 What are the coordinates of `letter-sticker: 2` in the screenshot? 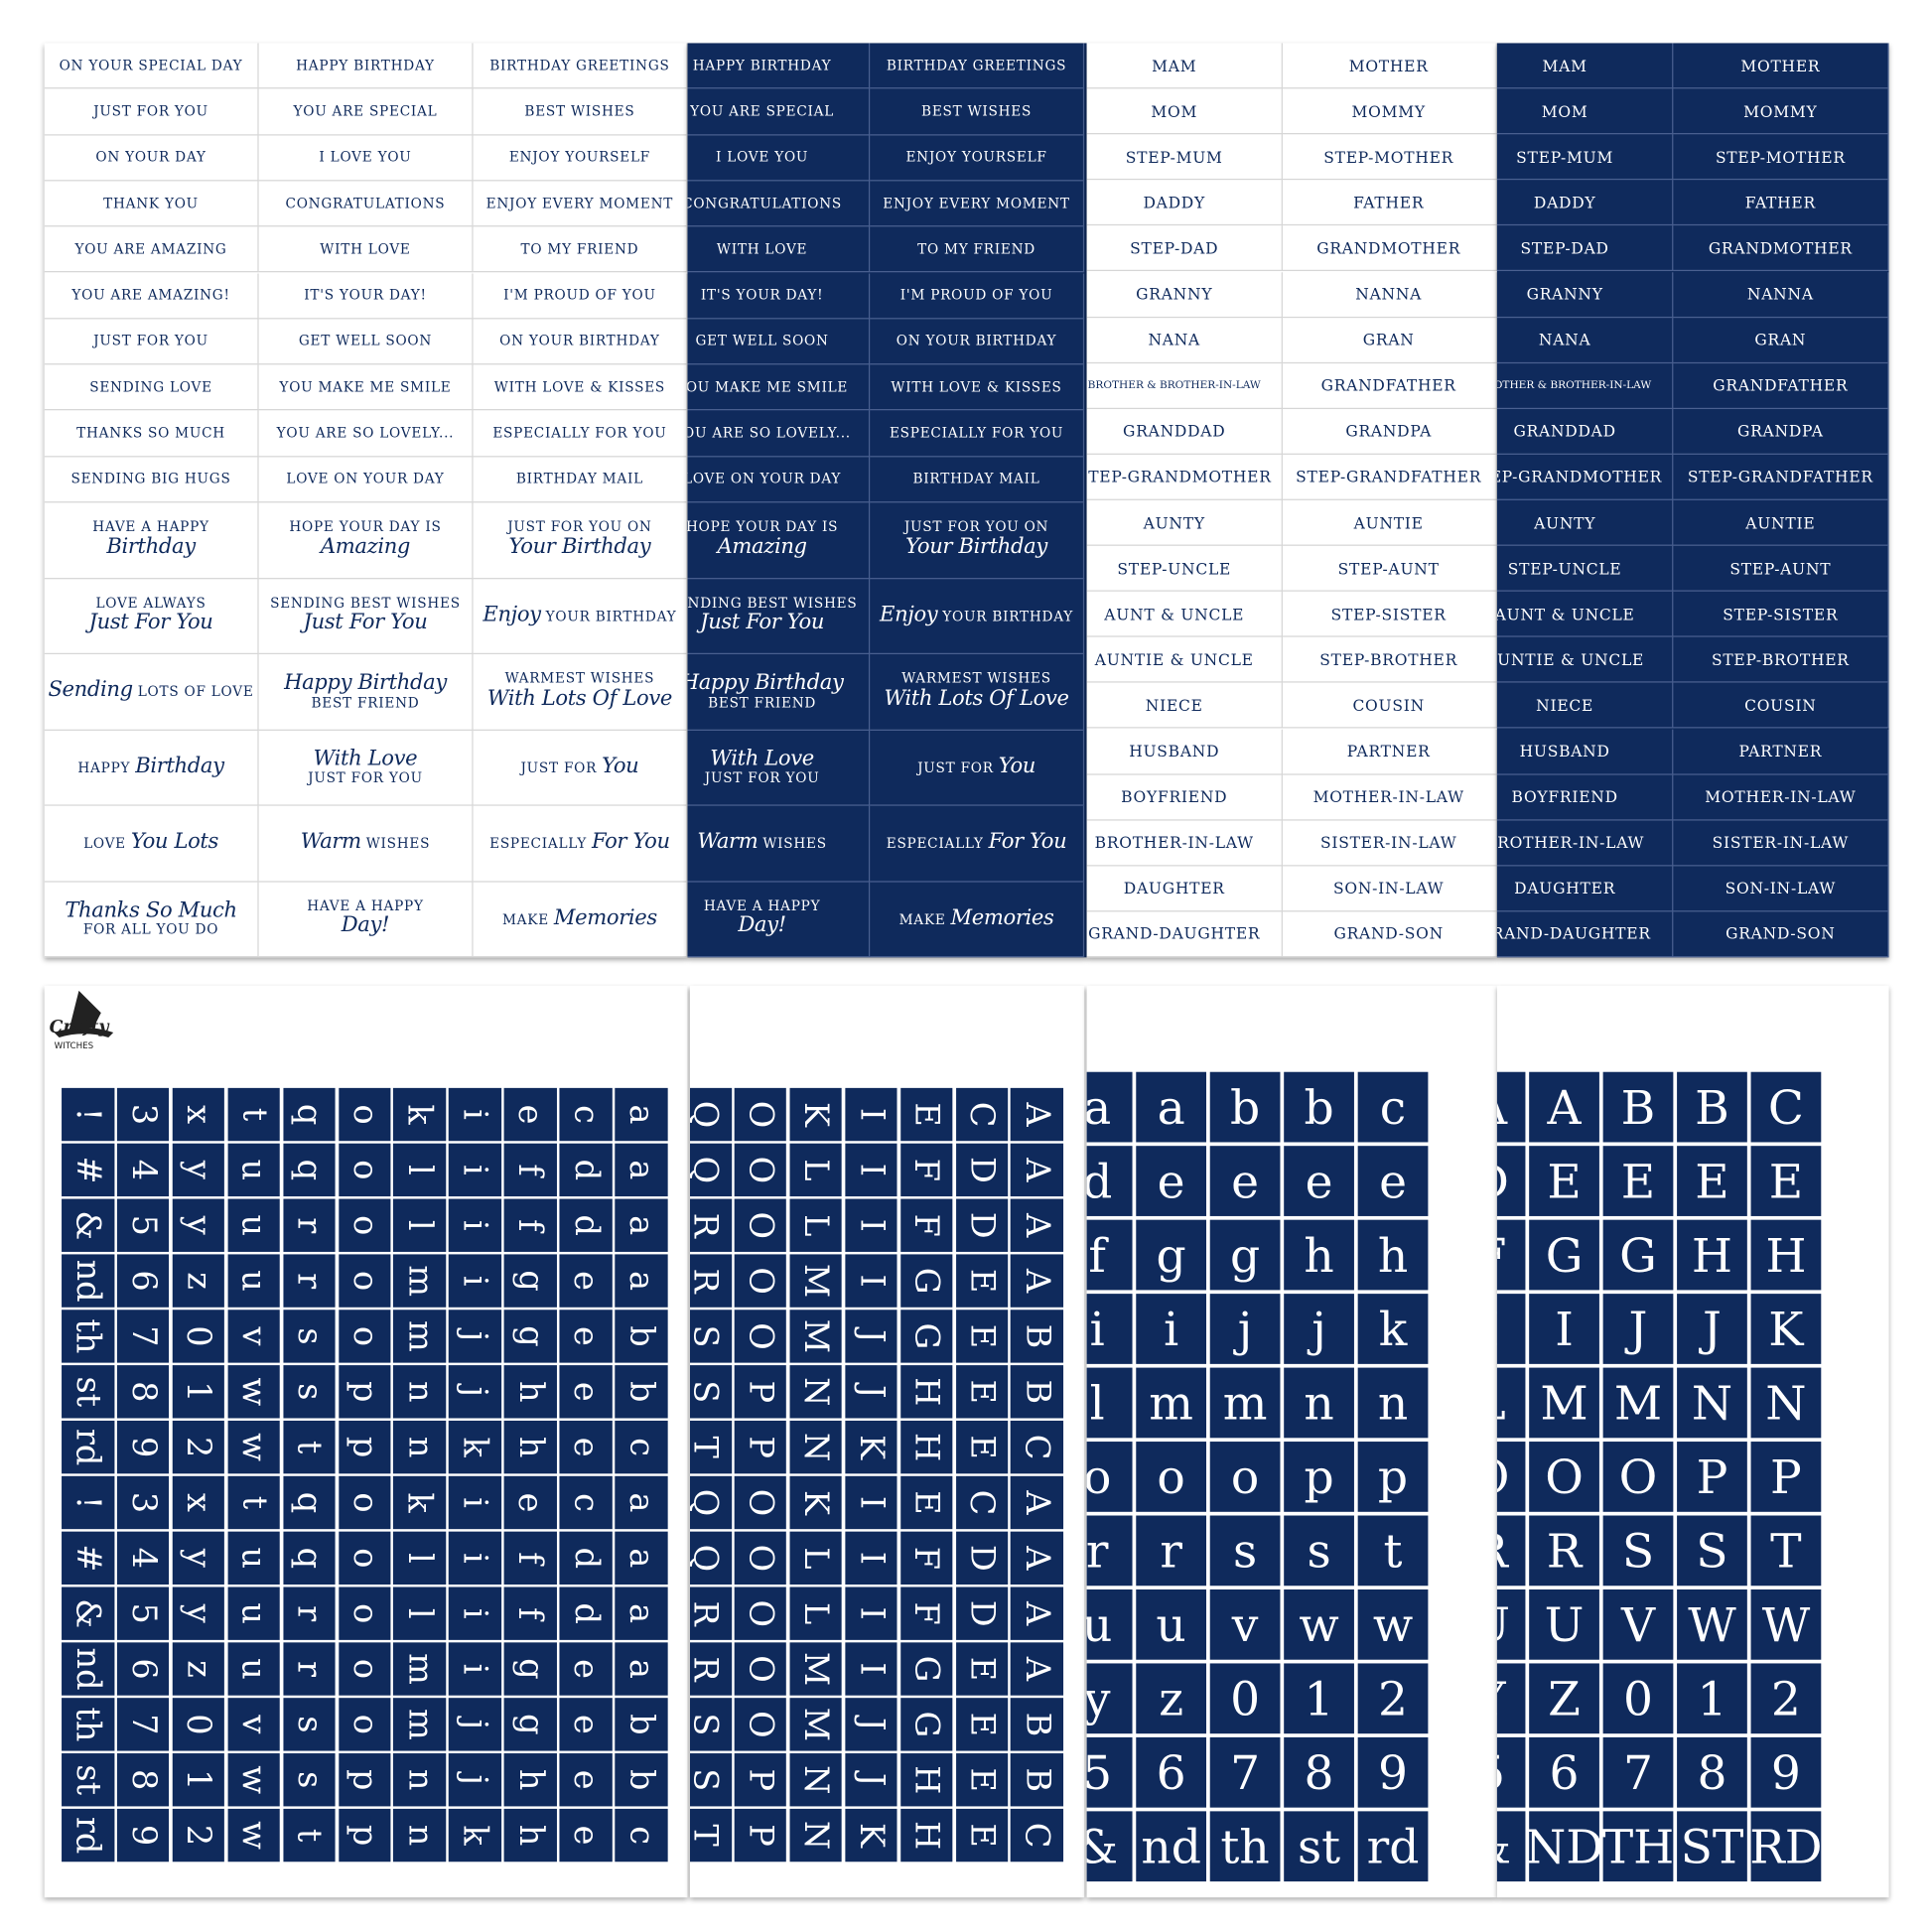 It's located at (199, 1836).